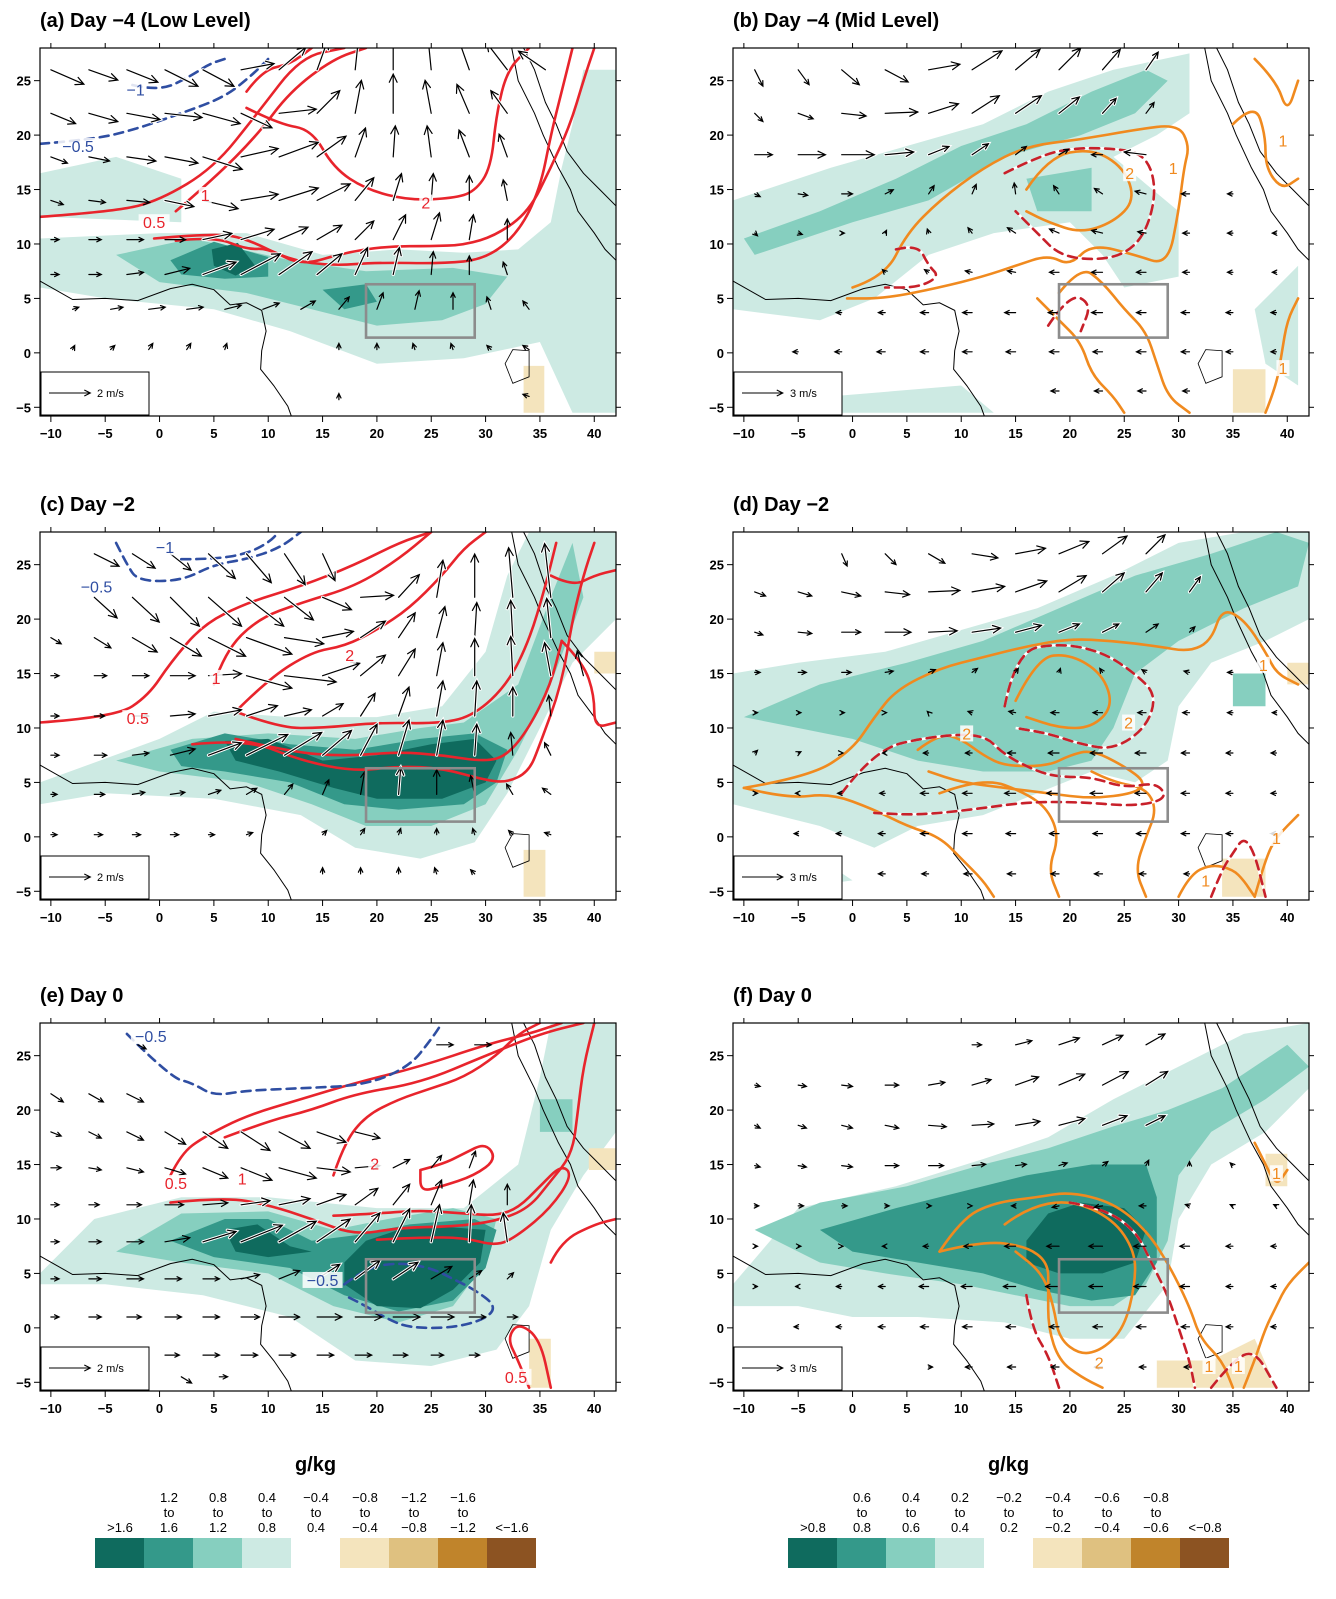 The height and width of the screenshot is (1599, 1336). Describe the element at coordinates (213, 1408) in the screenshot. I see `x-tick-label-e-3: 5` at that location.